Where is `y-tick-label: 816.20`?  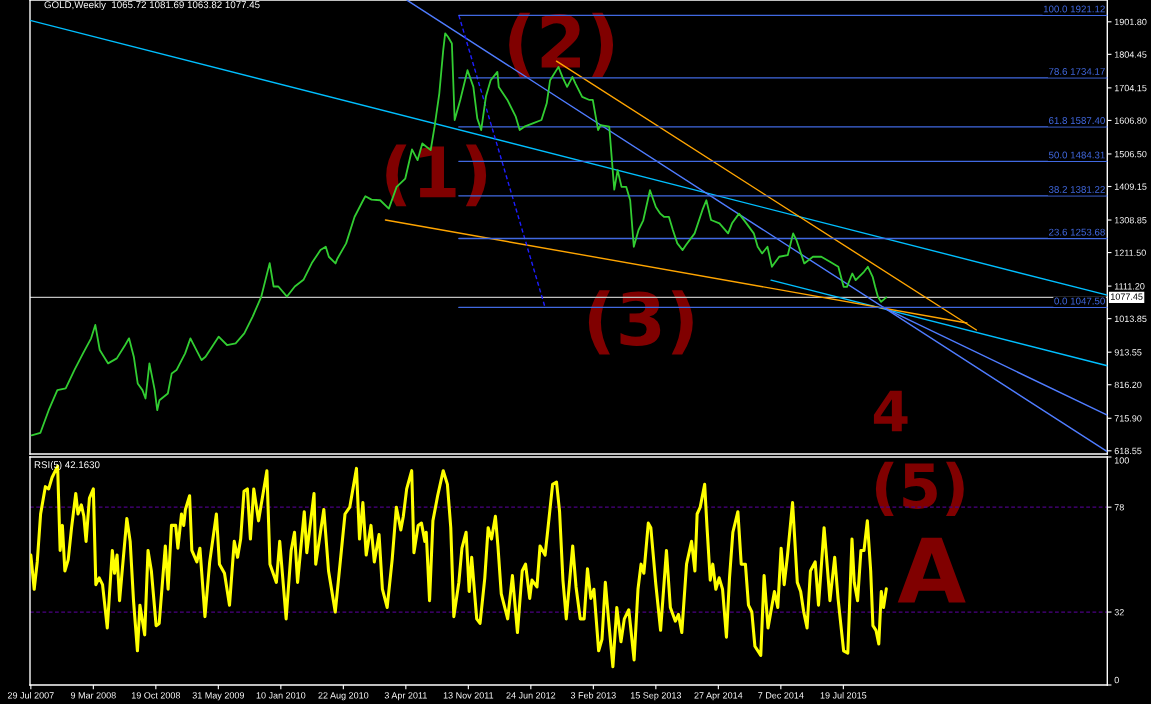 y-tick-label: 816.20 is located at coordinates (1128, 385).